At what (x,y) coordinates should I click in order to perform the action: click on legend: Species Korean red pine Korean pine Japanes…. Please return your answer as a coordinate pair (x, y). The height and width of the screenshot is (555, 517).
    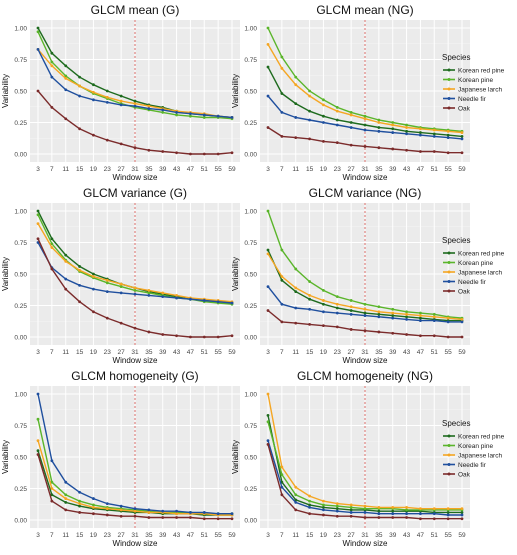
    Looking at the image, I should click on (473, 448).